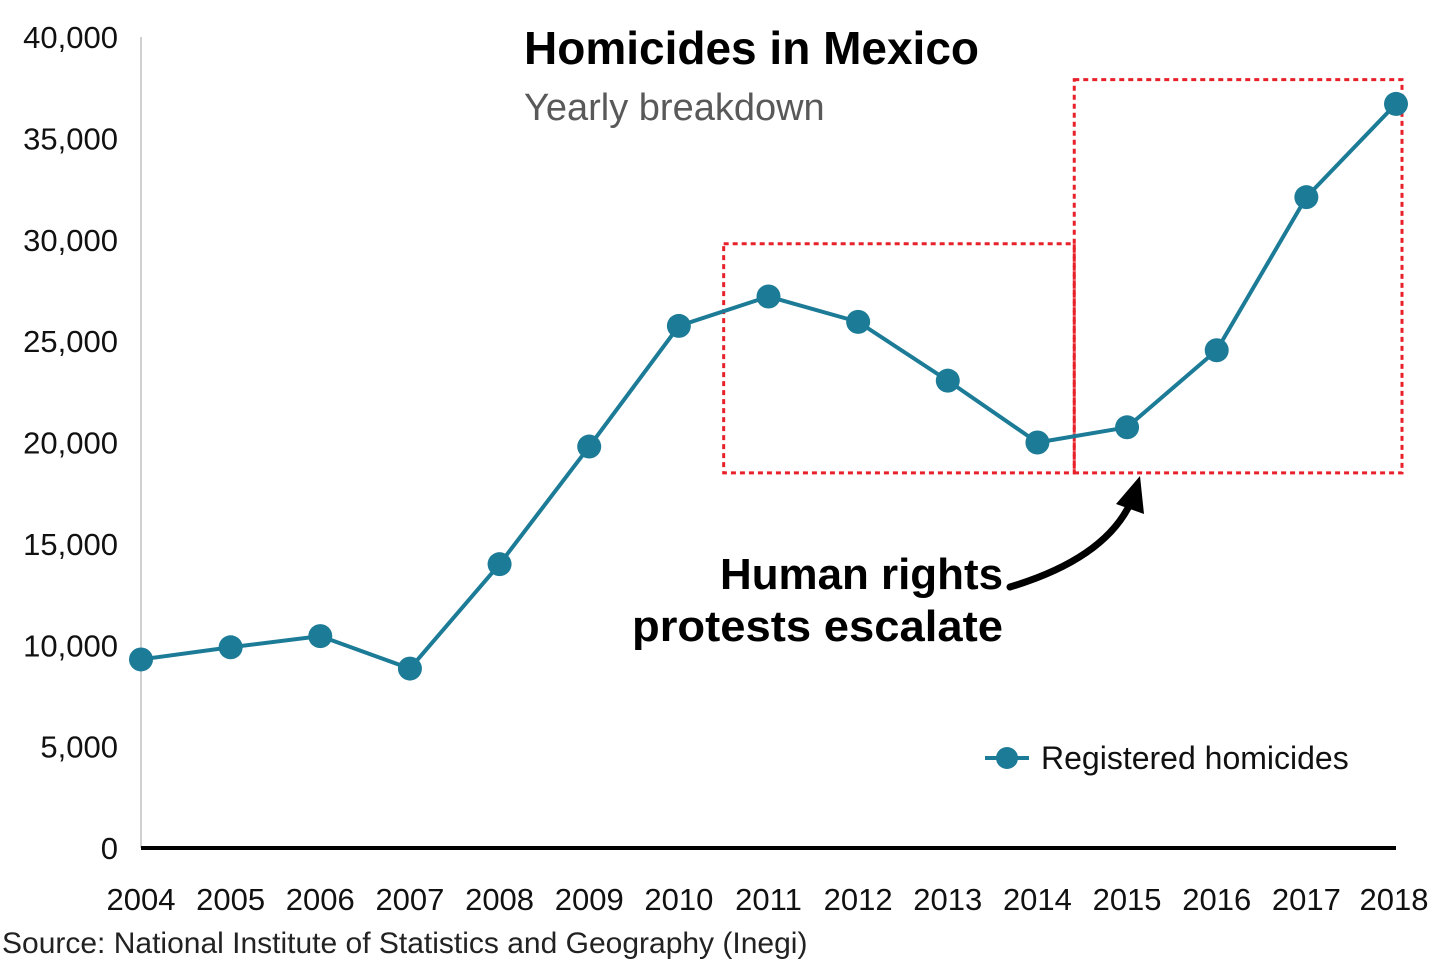  Describe the element at coordinates (109, 848) in the screenshot. I see `y-tick-label: 0` at that location.